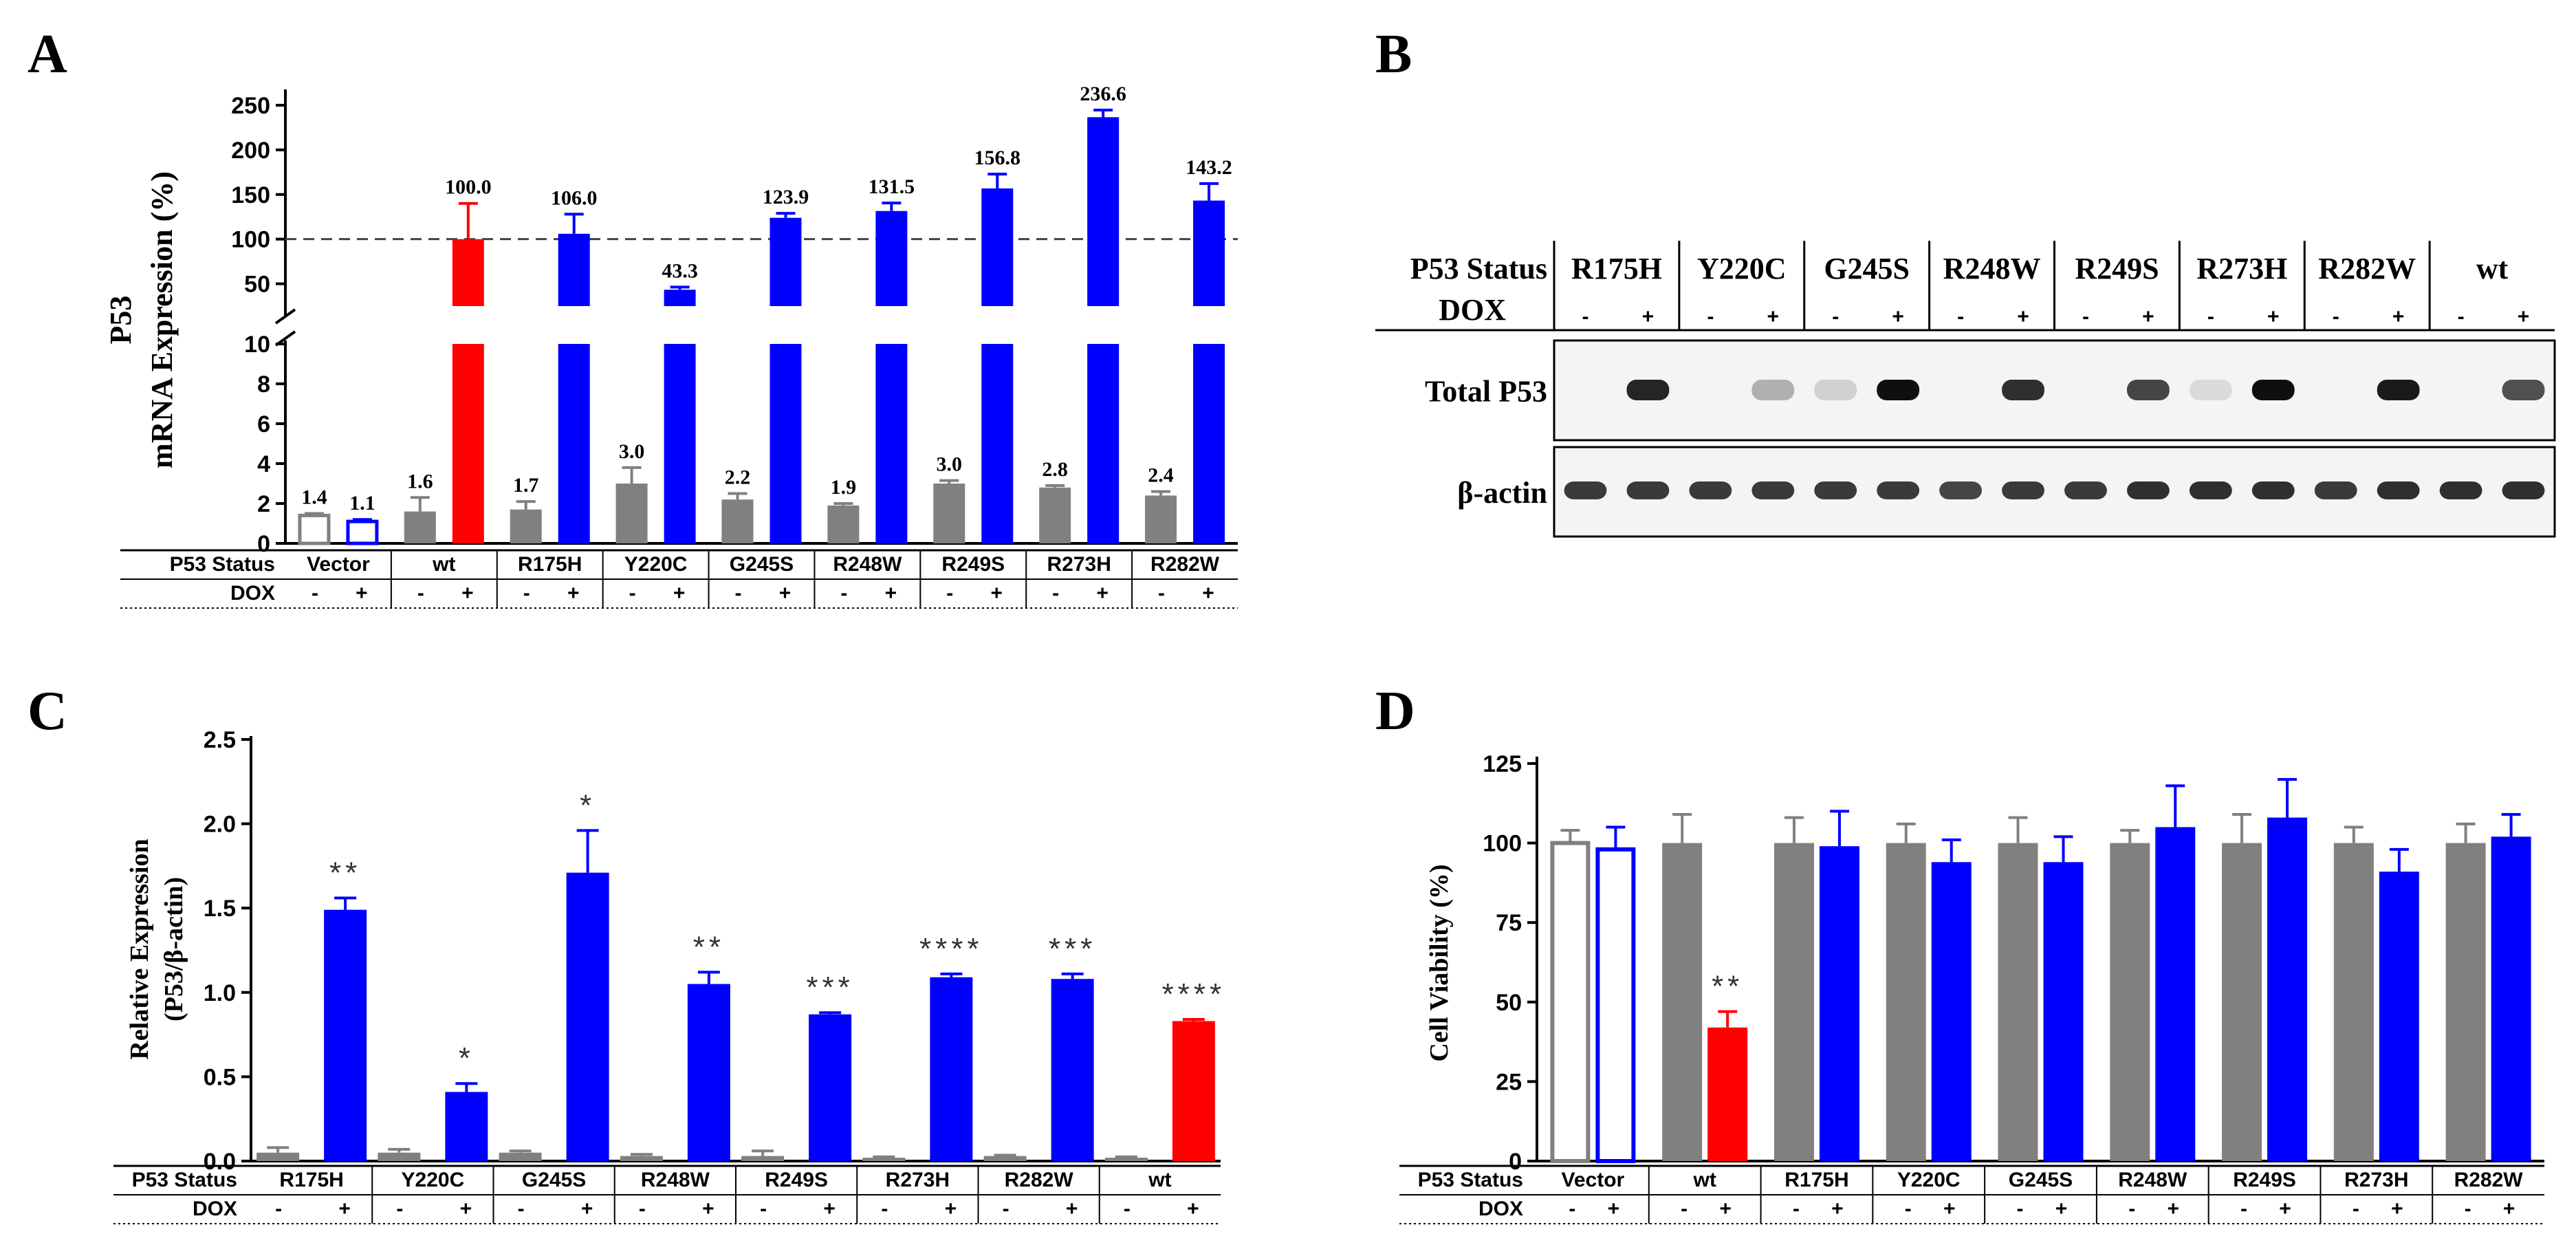 The width and height of the screenshot is (2576, 1256). What do you see at coordinates (174, 949) in the screenshot?
I see `y-axis-title-line2: (P53/β-actin)` at bounding box center [174, 949].